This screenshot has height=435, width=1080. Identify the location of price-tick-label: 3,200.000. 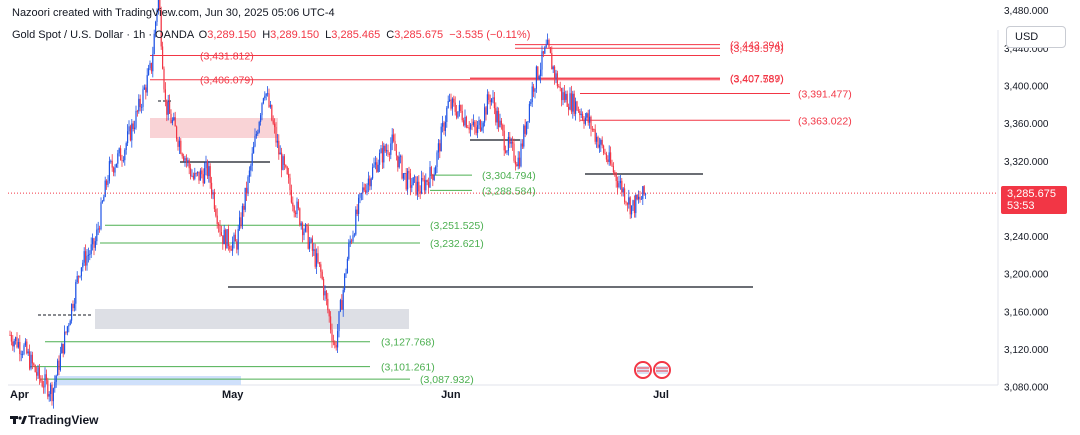
(1026, 275).